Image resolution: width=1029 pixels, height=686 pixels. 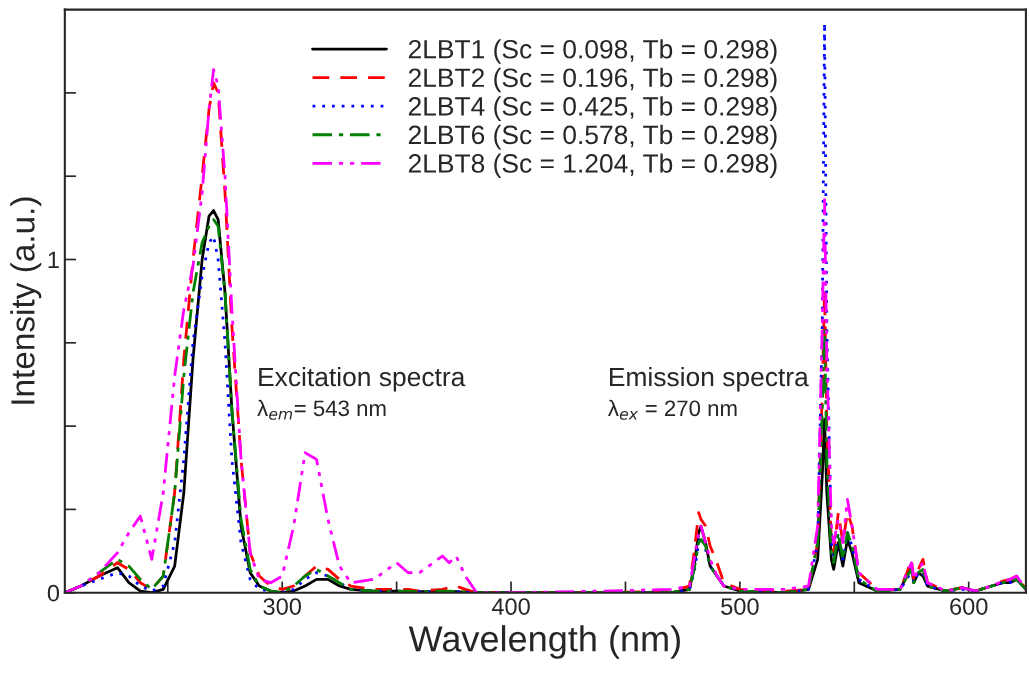 What do you see at coordinates (362, 379) in the screenshot?
I see `annotation: Excitation spectra` at bounding box center [362, 379].